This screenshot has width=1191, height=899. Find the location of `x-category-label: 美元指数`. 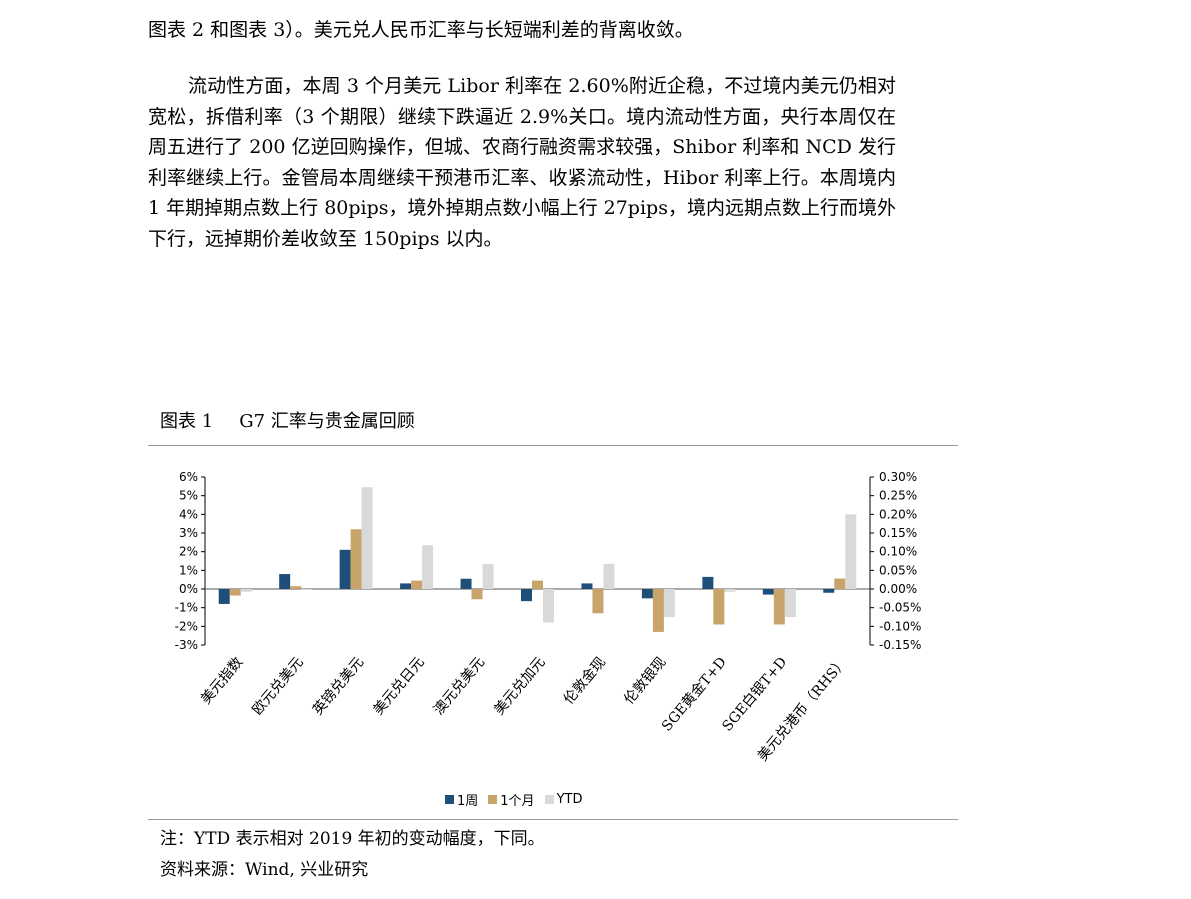

x-category-label: 美元指数 is located at coordinates (222, 680).